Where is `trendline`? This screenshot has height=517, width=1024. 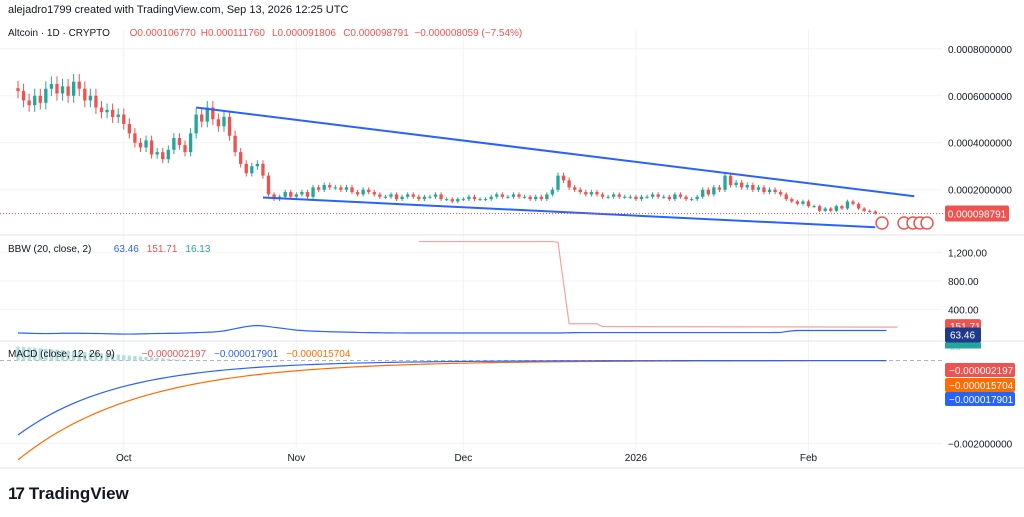
trendline is located at coordinates (569, 212).